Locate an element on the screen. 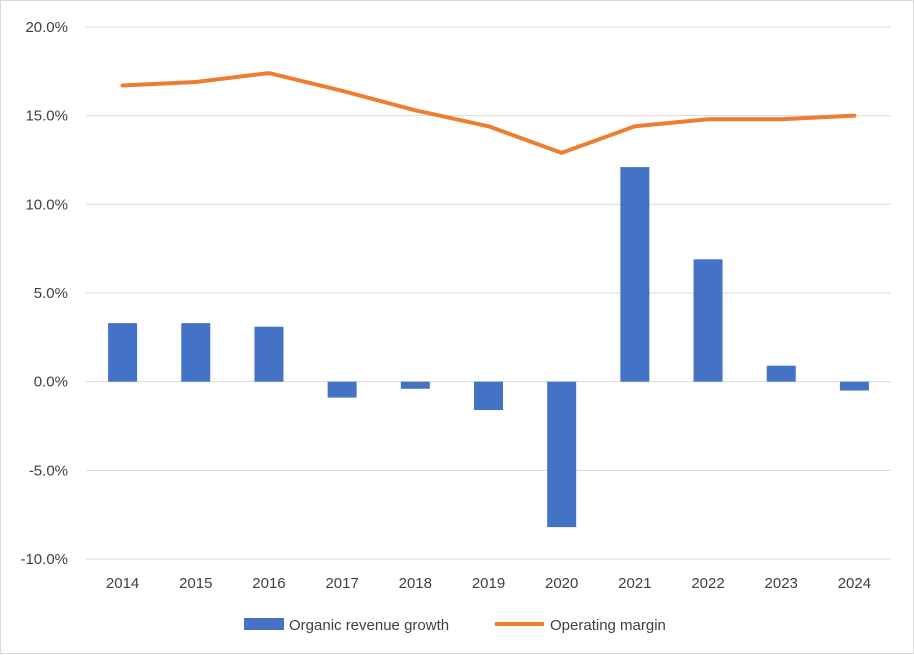  y-tick-label: 5.0% is located at coordinates (51, 293).